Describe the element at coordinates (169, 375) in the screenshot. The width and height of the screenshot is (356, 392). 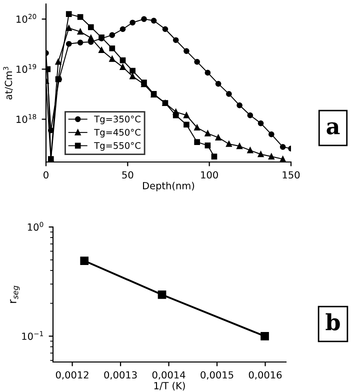
I see `x-tick-label: 0,0014` at that location.